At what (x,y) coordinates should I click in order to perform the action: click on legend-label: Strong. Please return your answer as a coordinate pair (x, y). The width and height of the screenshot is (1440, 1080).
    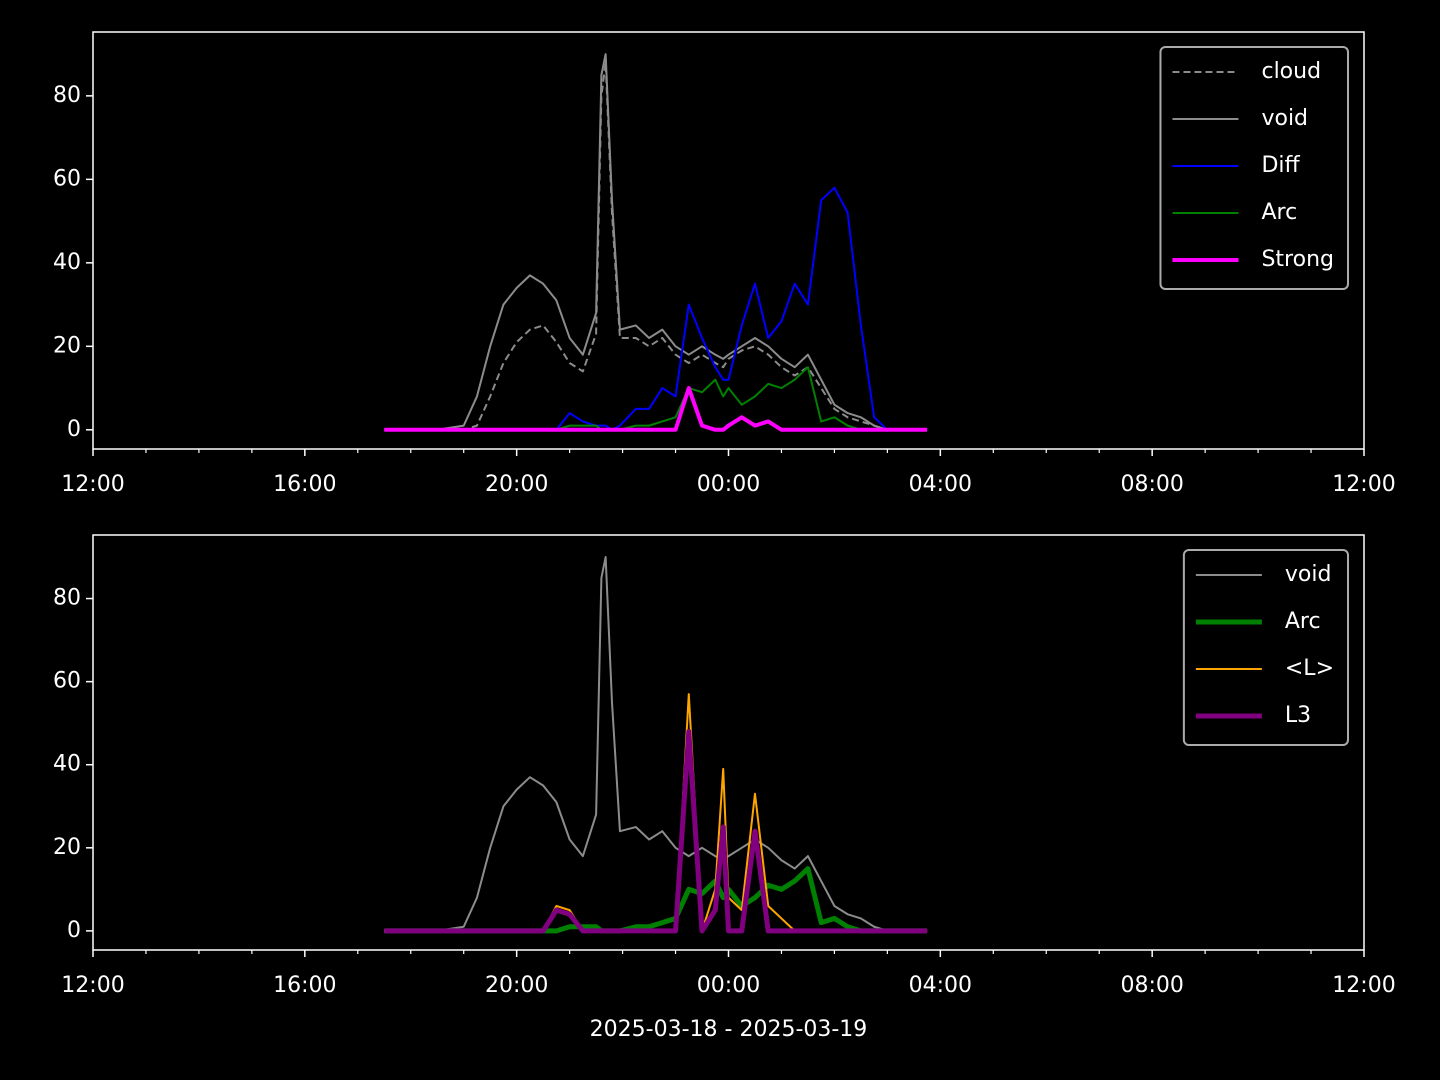
    Looking at the image, I should click on (1297, 259).